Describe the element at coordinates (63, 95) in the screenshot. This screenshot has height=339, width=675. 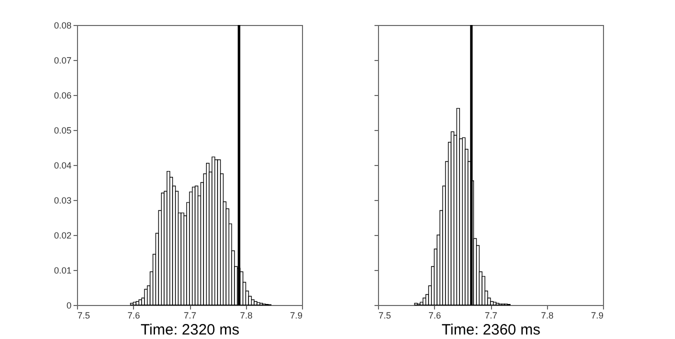
I see `y-tick-label: 0.06` at that location.